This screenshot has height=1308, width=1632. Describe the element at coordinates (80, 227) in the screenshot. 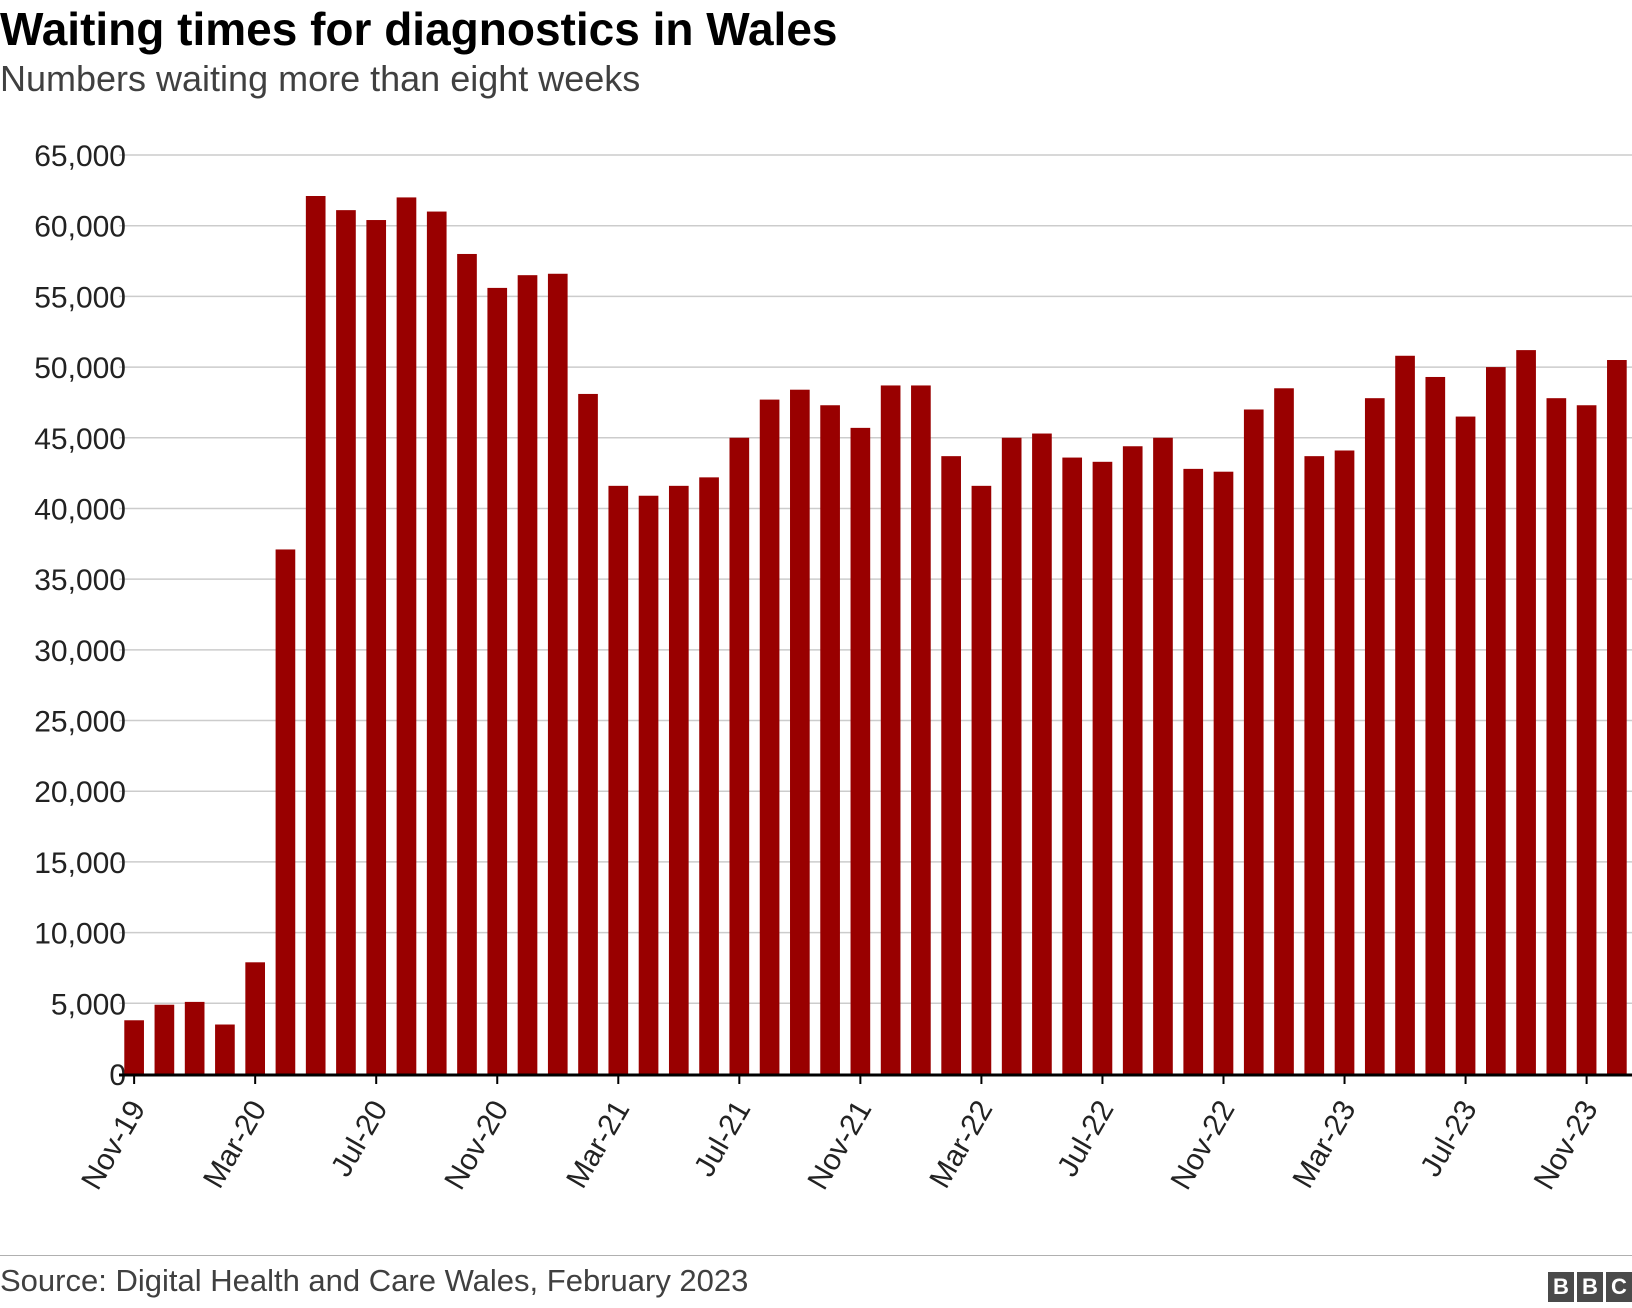

I see `y-tick-label: 60,000` at that location.